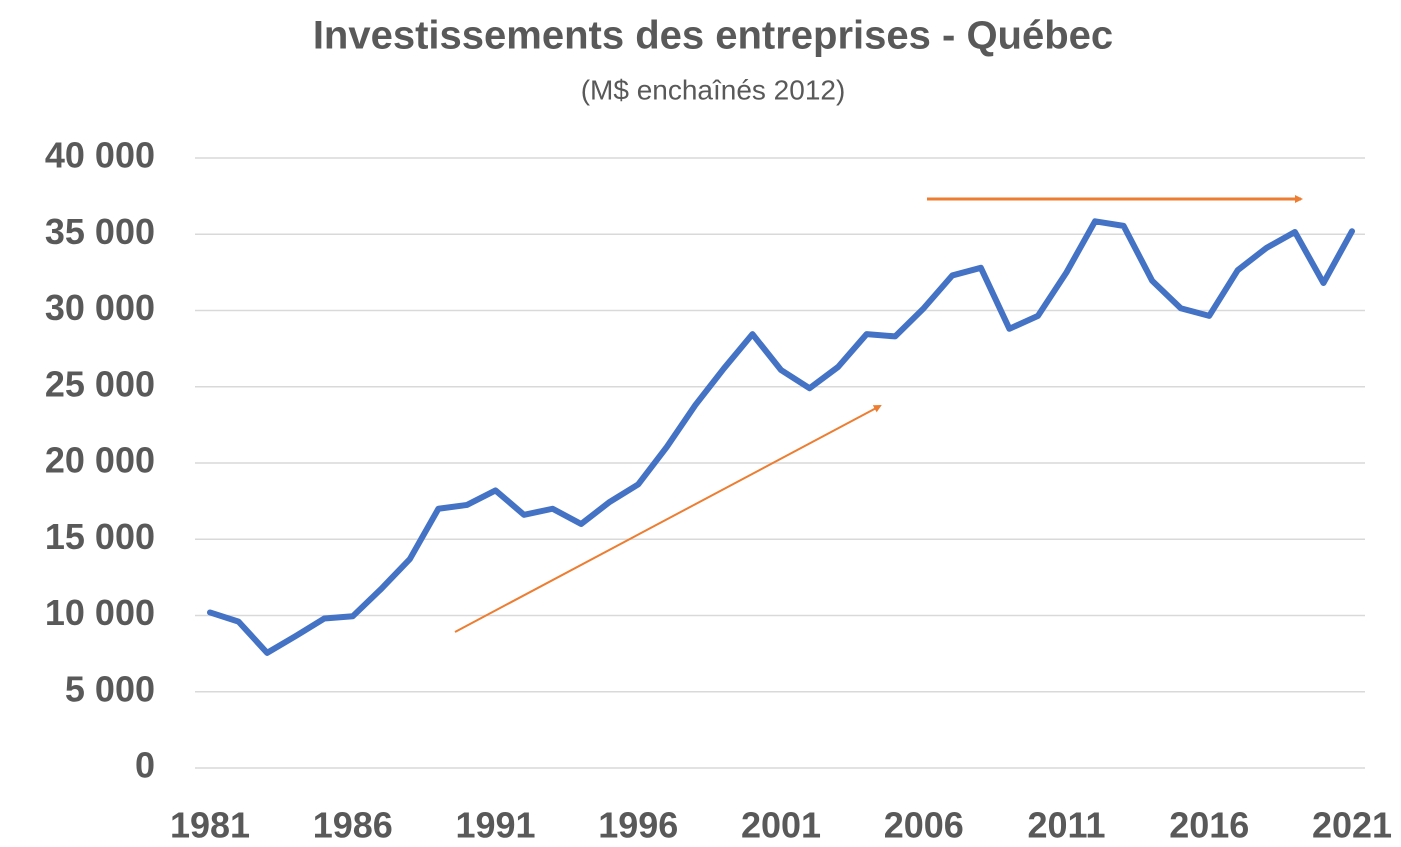 The width and height of the screenshot is (1401, 847). What do you see at coordinates (100, 155) in the screenshot?
I see `y-tick-label: 40 000` at bounding box center [100, 155].